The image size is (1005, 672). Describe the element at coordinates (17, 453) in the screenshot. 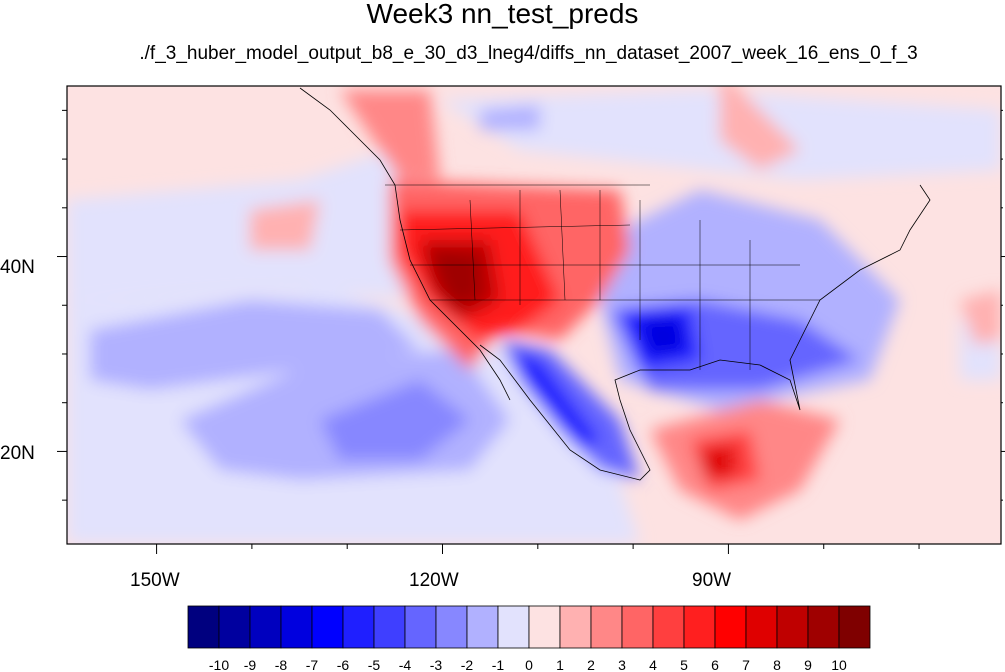

I see `y-tick-label-20n: 20N` at that location.